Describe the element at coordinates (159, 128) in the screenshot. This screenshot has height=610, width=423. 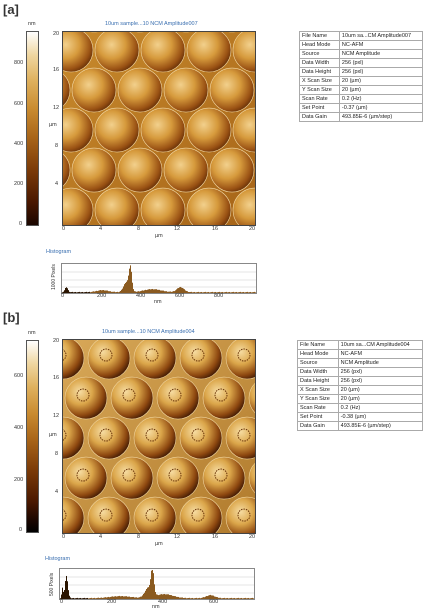
I see `afm-image-a` at that location.